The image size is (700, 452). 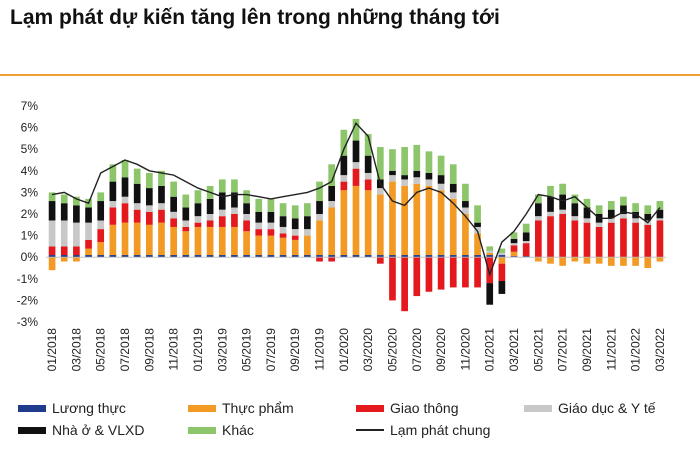 What do you see at coordinates (490, 350) in the screenshot?
I see `x-tick-label: 01/2021` at bounding box center [490, 350].